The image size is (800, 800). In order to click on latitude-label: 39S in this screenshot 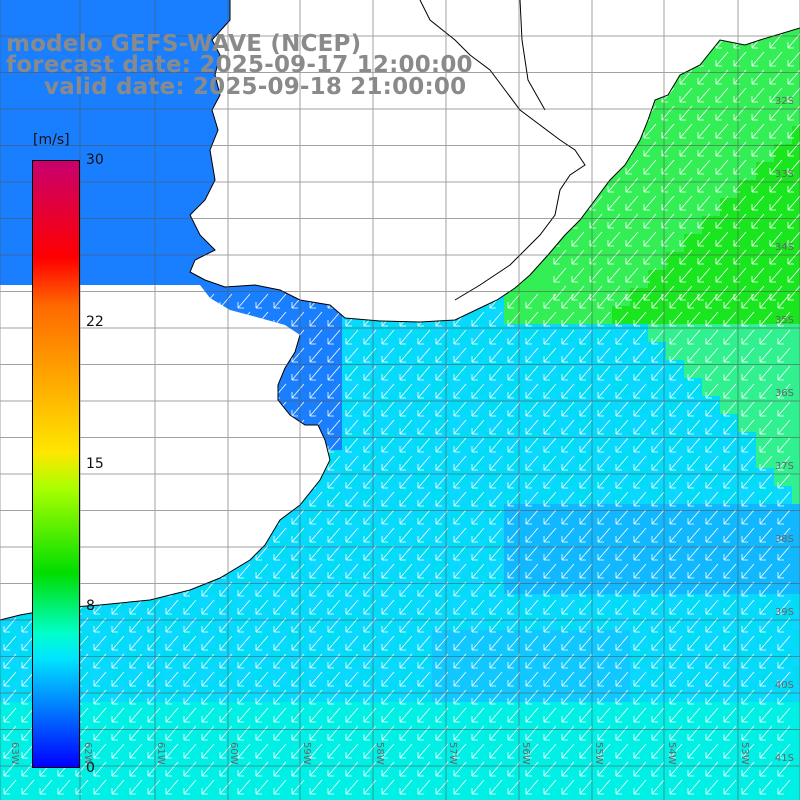, I will do `click(784, 612)`.